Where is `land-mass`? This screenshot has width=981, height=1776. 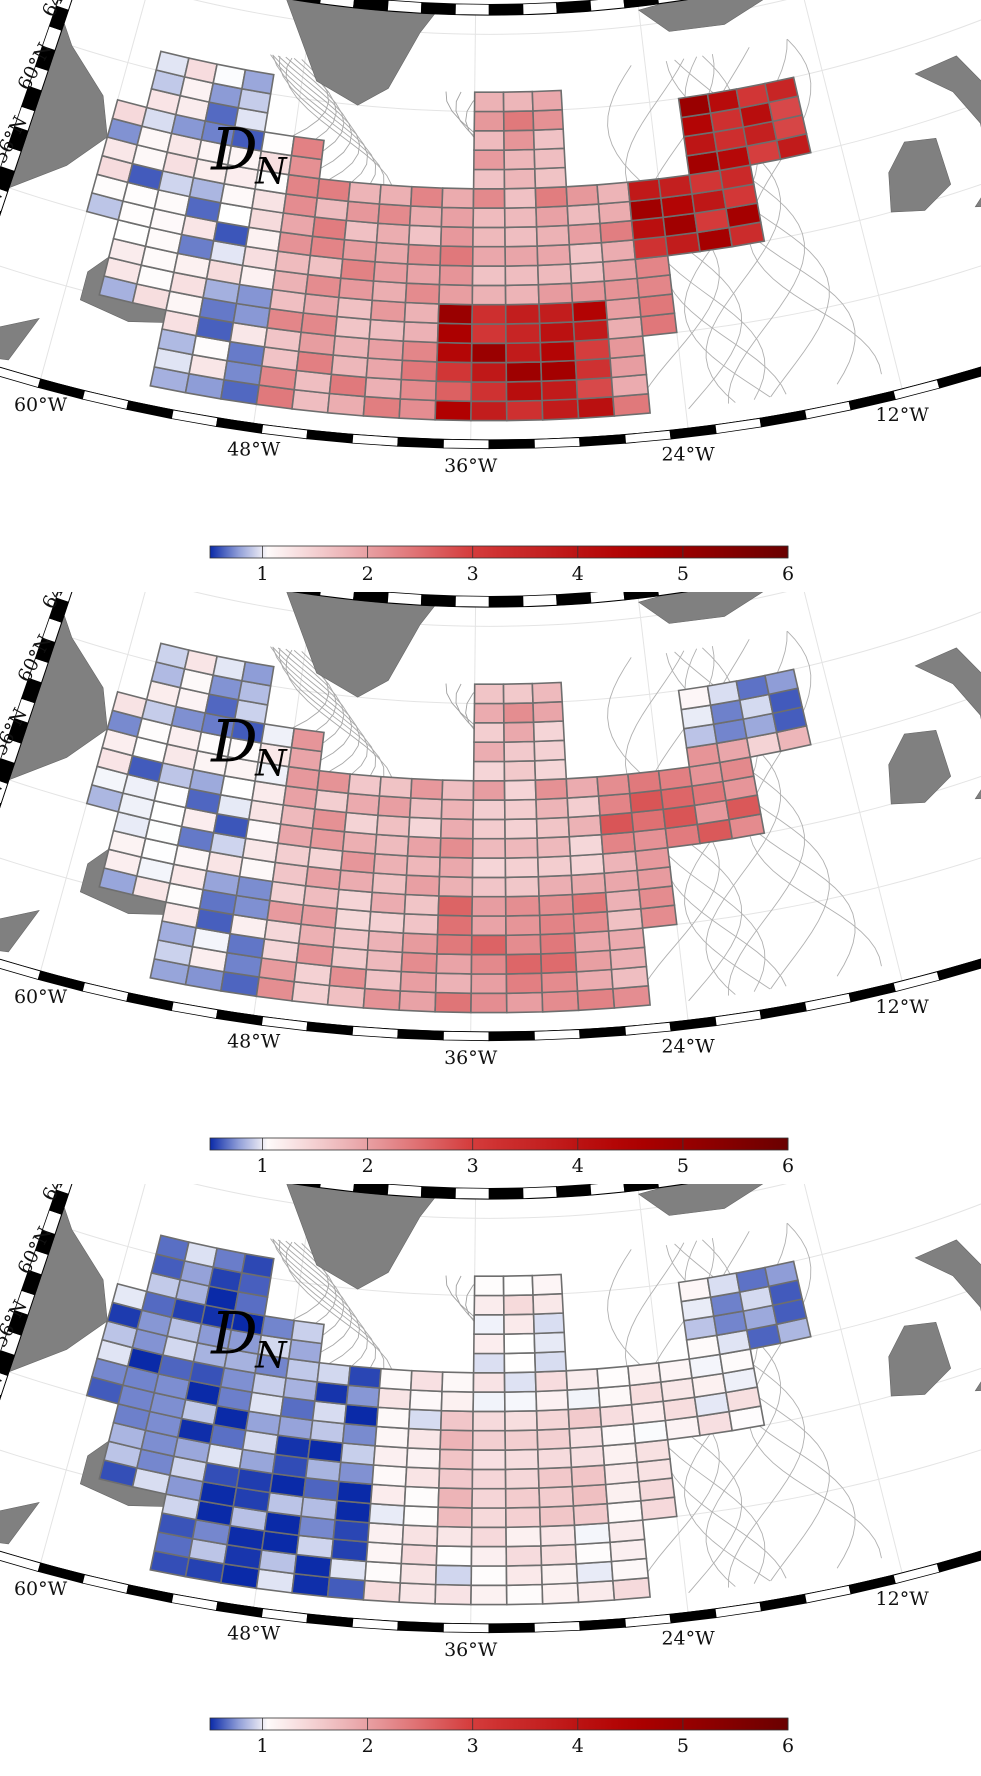 land-mass is located at coordinates (920, 767).